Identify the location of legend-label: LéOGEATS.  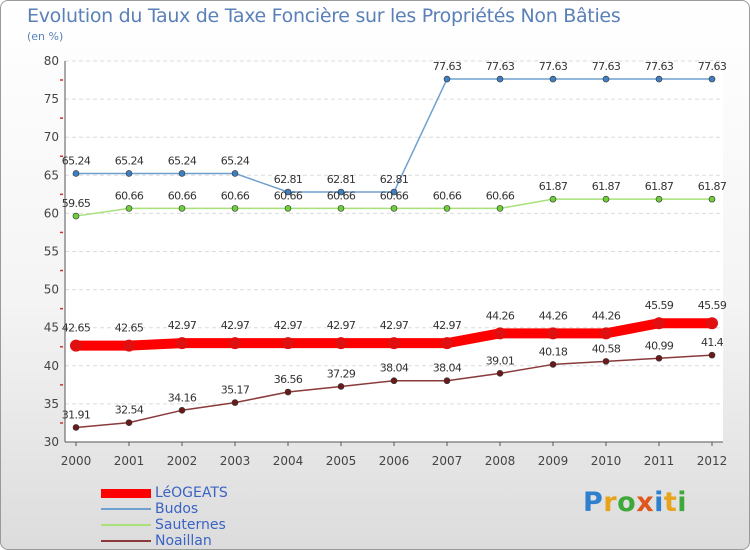
(191, 493).